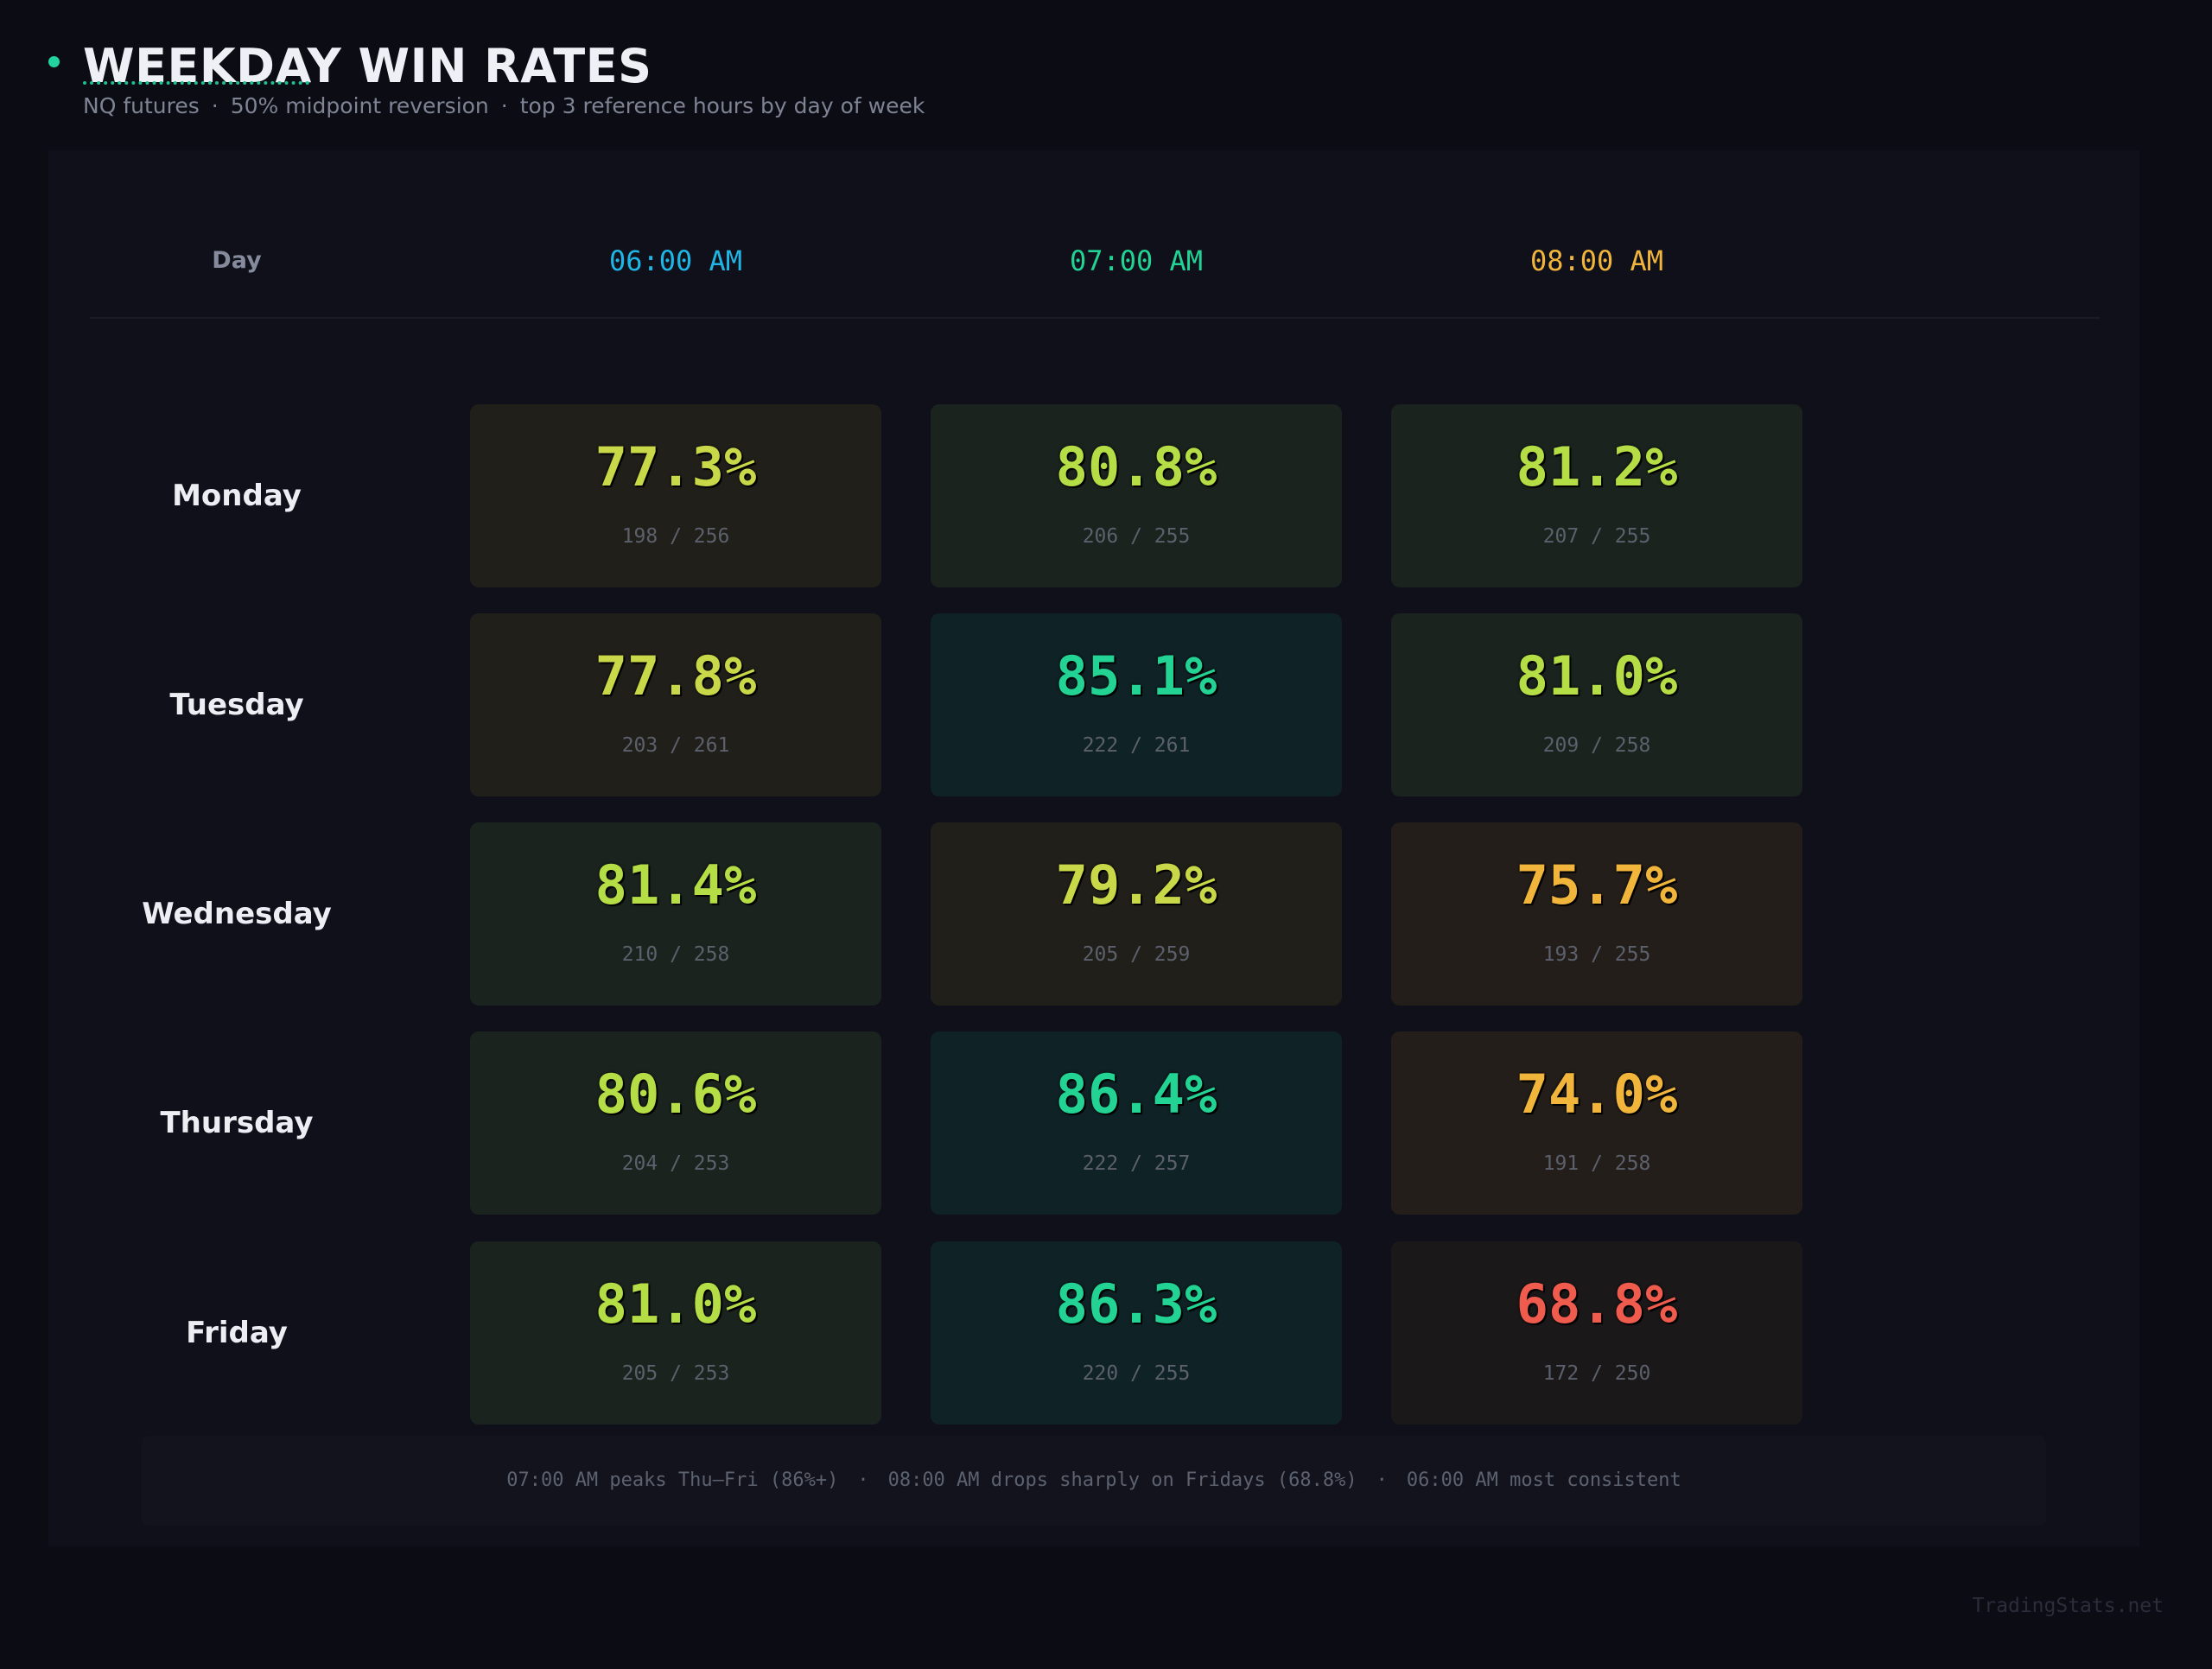 Image resolution: width=2212 pixels, height=1669 pixels. What do you see at coordinates (722, 105) in the screenshot?
I see `subtitle-scope: top 3 reference hours by day of week` at bounding box center [722, 105].